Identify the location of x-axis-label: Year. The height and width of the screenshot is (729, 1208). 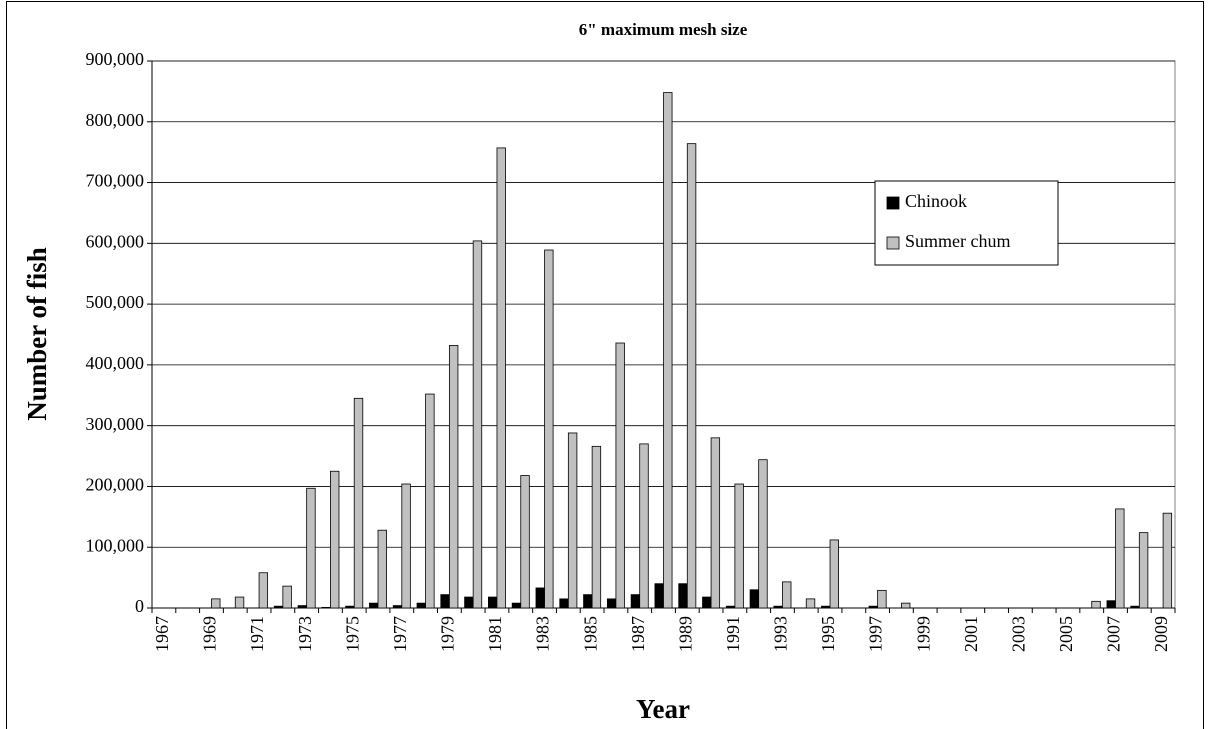
(663, 709).